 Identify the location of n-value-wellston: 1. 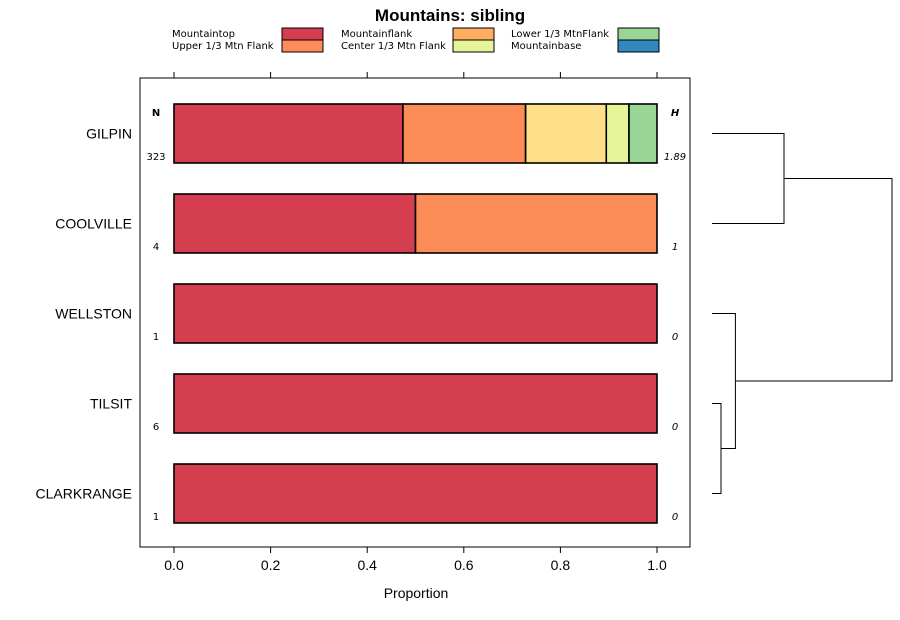
(156, 337).